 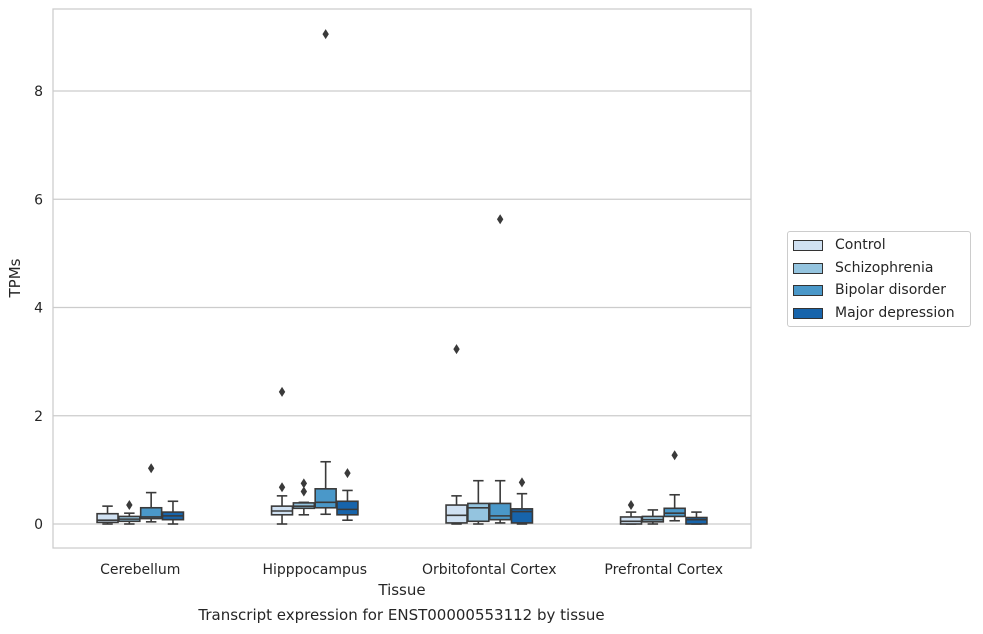 What do you see at coordinates (140, 570) in the screenshot?
I see `x-tick-label: Cerebellum` at bounding box center [140, 570].